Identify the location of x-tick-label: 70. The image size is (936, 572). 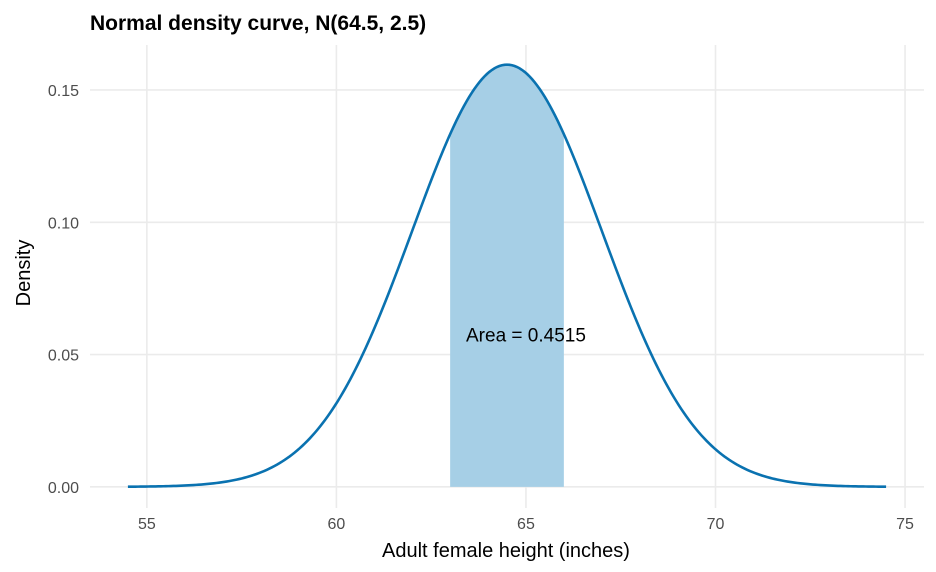
(716, 524).